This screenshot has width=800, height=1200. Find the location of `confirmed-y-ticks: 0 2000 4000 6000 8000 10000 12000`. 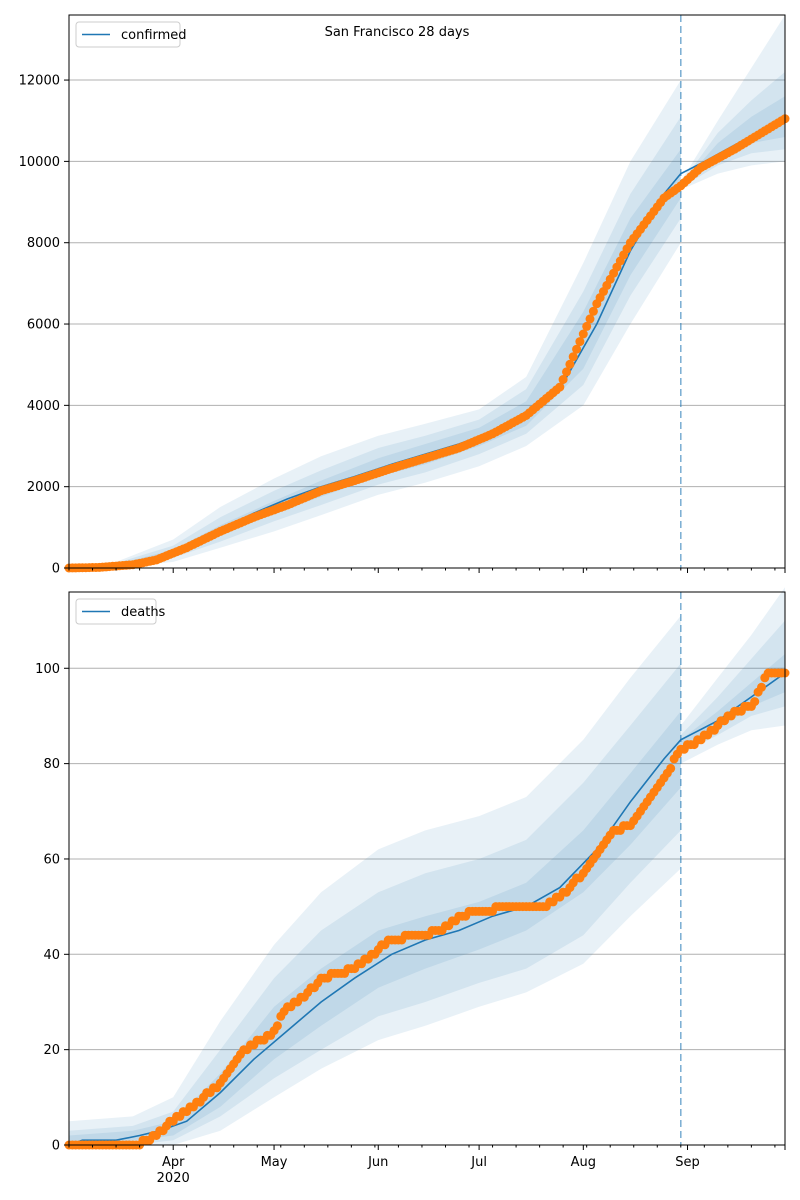

confirmed-y-ticks: 0 2000 4000 6000 8000 10000 12000 is located at coordinates (44, 325).